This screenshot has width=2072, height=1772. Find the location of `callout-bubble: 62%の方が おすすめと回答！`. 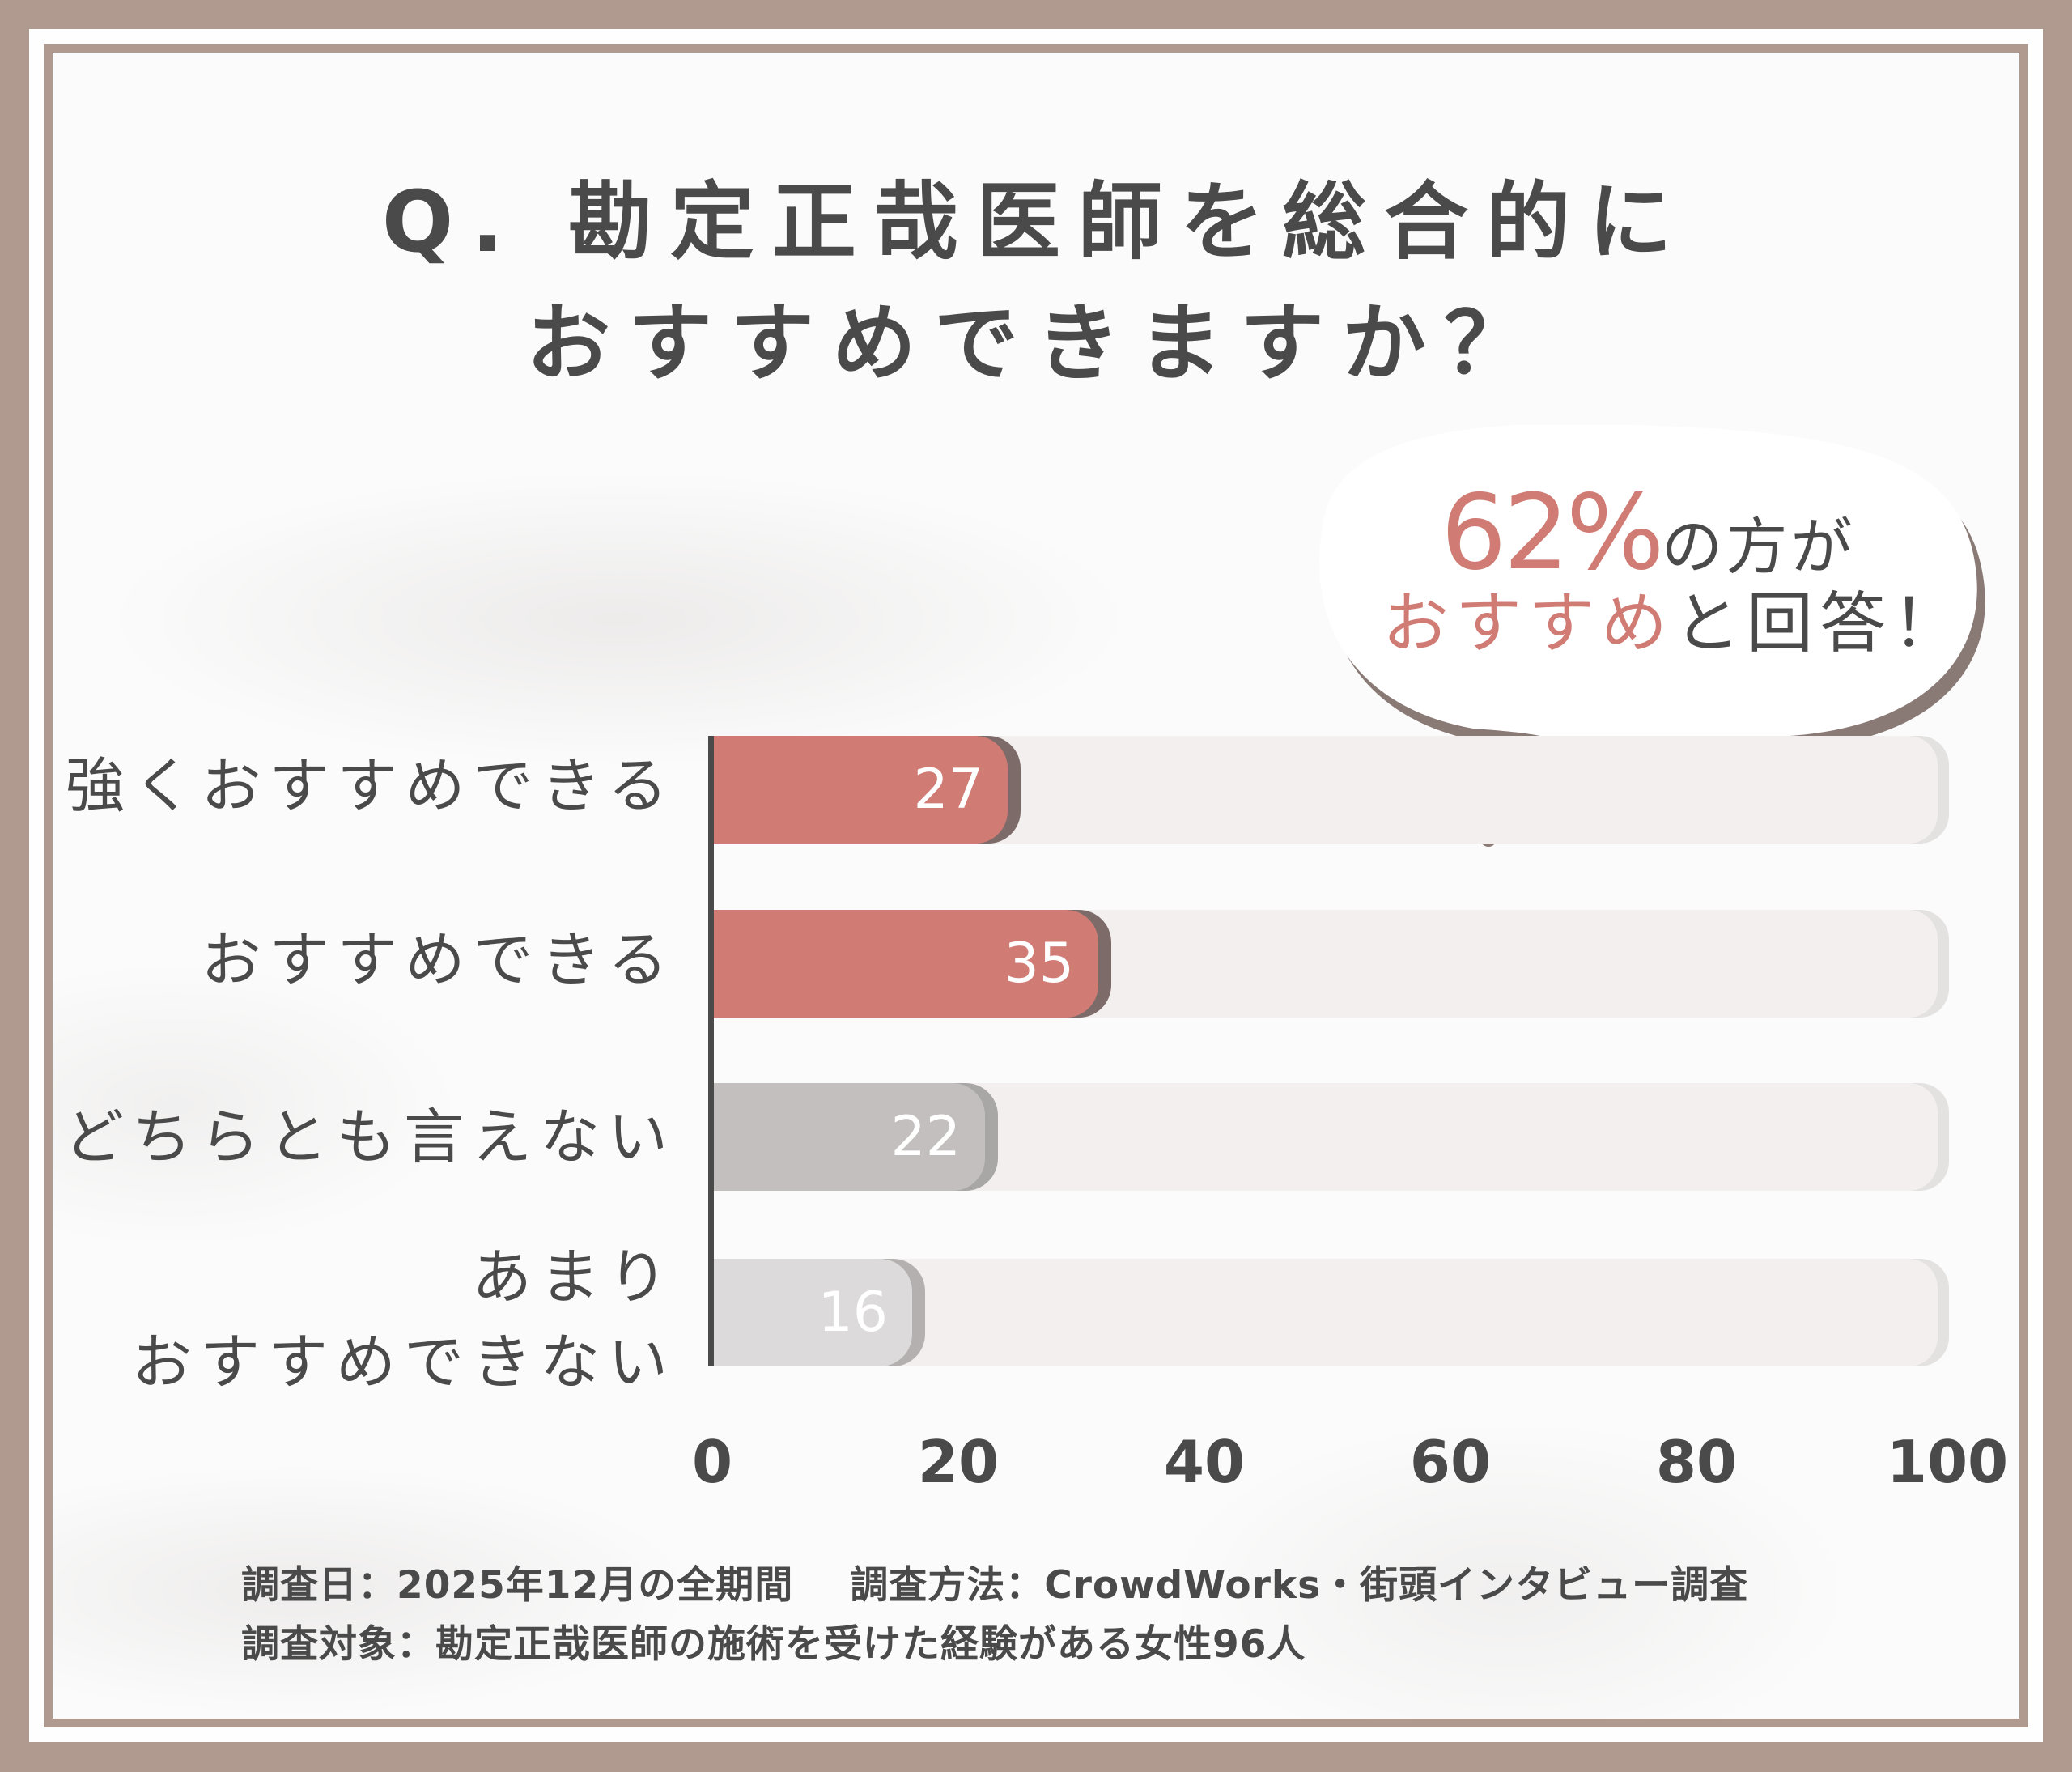

callout-bubble: 62%の方が おすすめと回答！ is located at coordinates (1639, 611).